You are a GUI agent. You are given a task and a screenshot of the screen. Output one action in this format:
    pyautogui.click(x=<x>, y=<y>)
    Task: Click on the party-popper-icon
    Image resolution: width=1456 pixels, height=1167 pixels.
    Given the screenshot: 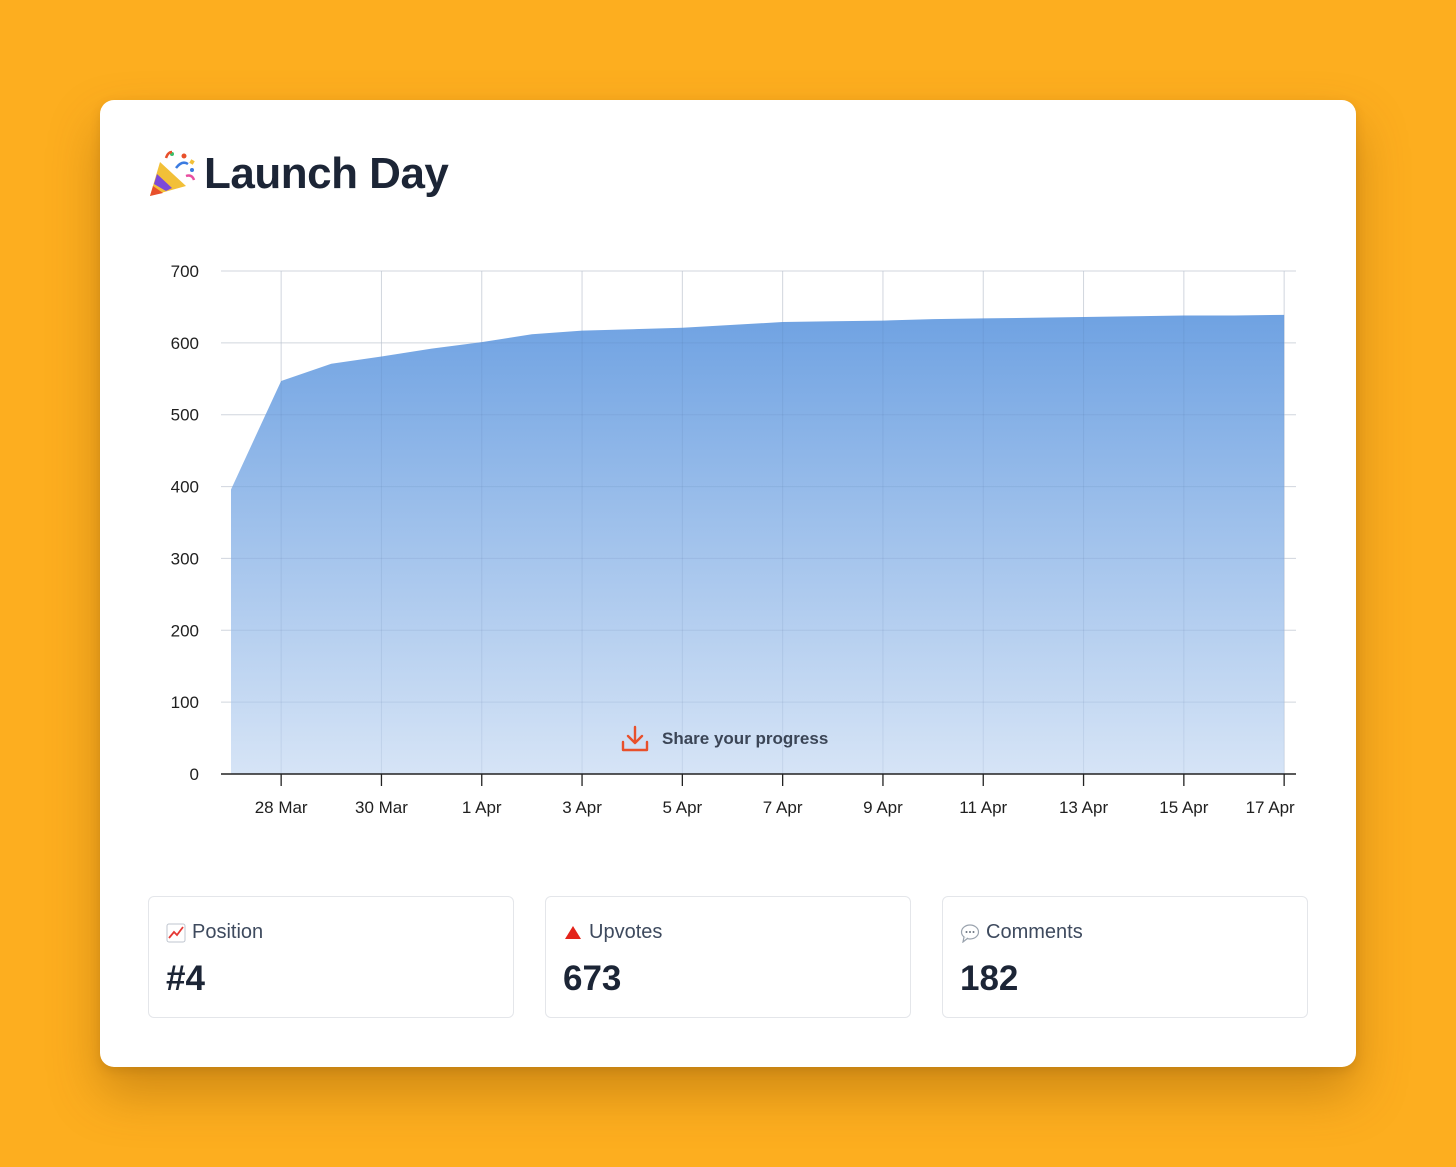 What is the action you would take?
    pyautogui.click(x=173, y=173)
    